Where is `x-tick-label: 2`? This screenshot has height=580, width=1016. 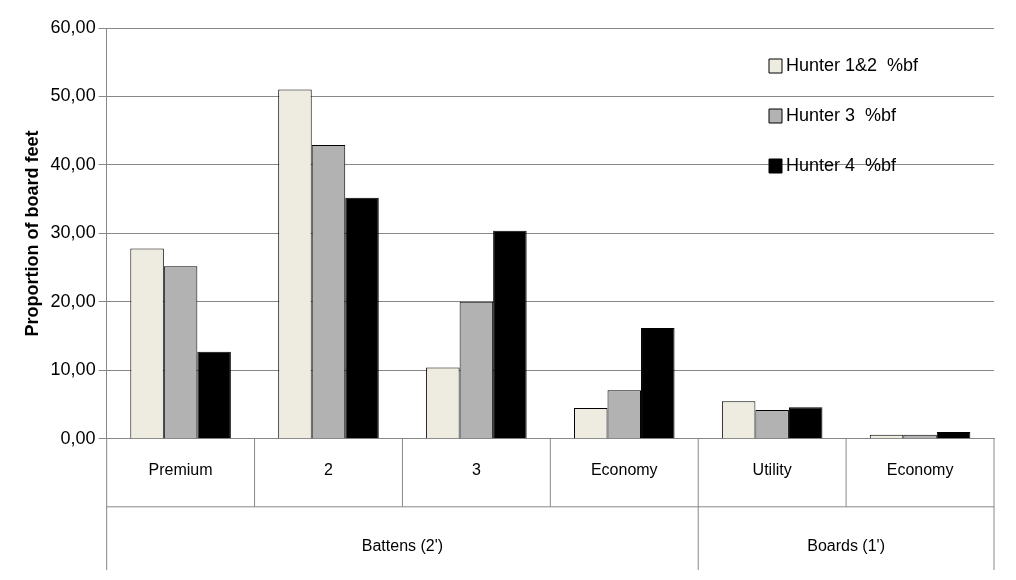 x-tick-label: 2 is located at coordinates (329, 469).